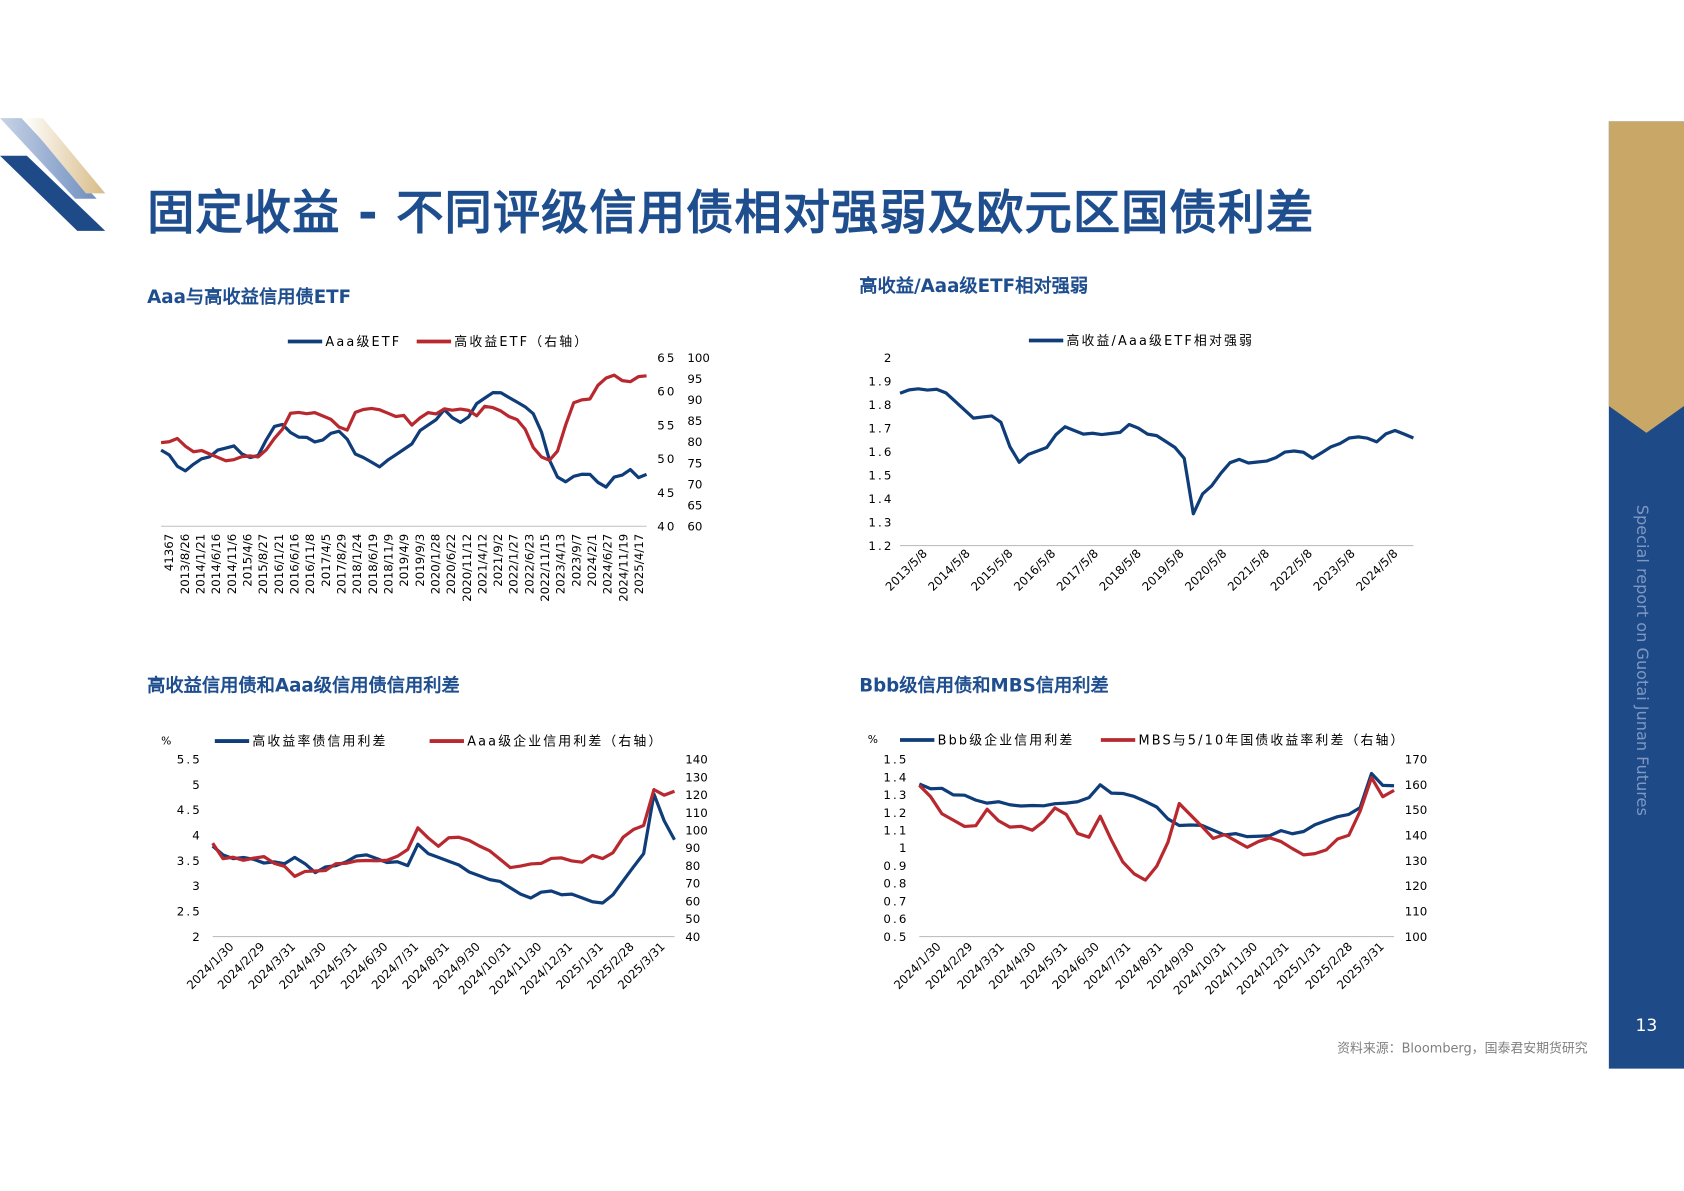 The image size is (1684, 1191). What do you see at coordinates (666, 527) in the screenshot?
I see `y-left-tick-c1: 40` at bounding box center [666, 527].